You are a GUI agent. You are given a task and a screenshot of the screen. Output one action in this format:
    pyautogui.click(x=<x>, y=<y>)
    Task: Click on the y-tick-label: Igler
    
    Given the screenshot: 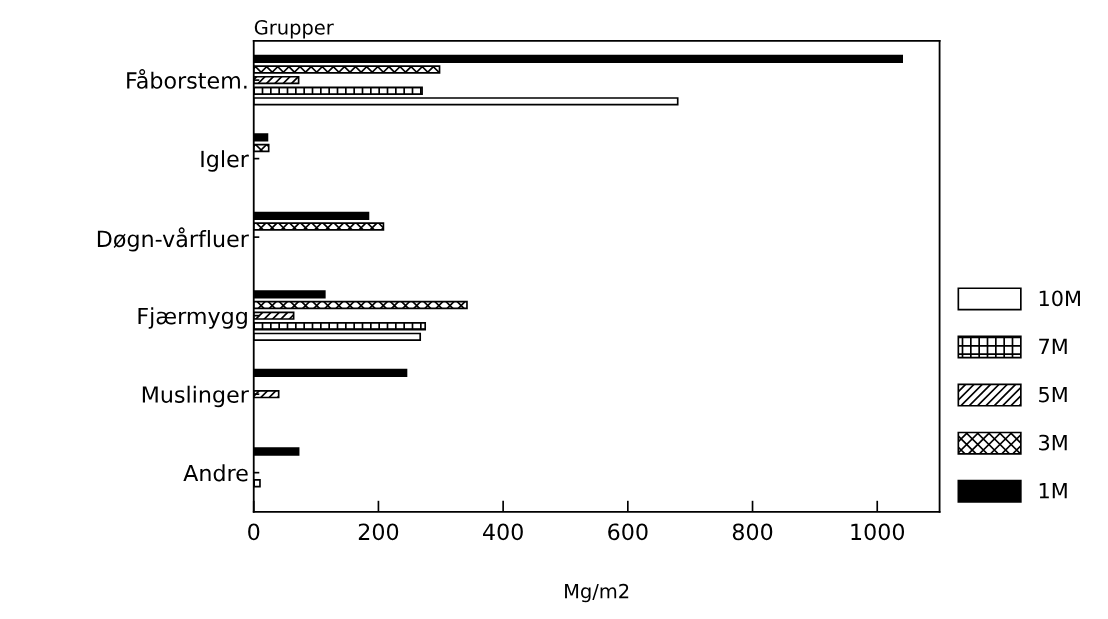 What is the action you would take?
    pyautogui.click(x=225, y=161)
    